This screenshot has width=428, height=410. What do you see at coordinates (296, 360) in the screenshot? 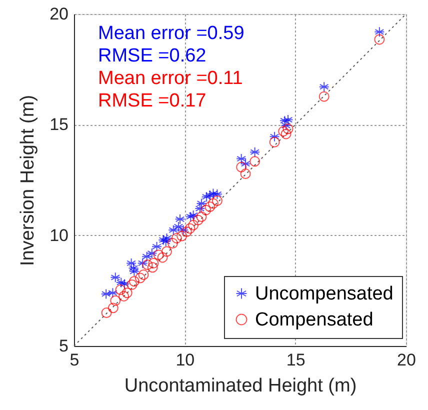
I see `x-tick-label: 15` at bounding box center [296, 360].